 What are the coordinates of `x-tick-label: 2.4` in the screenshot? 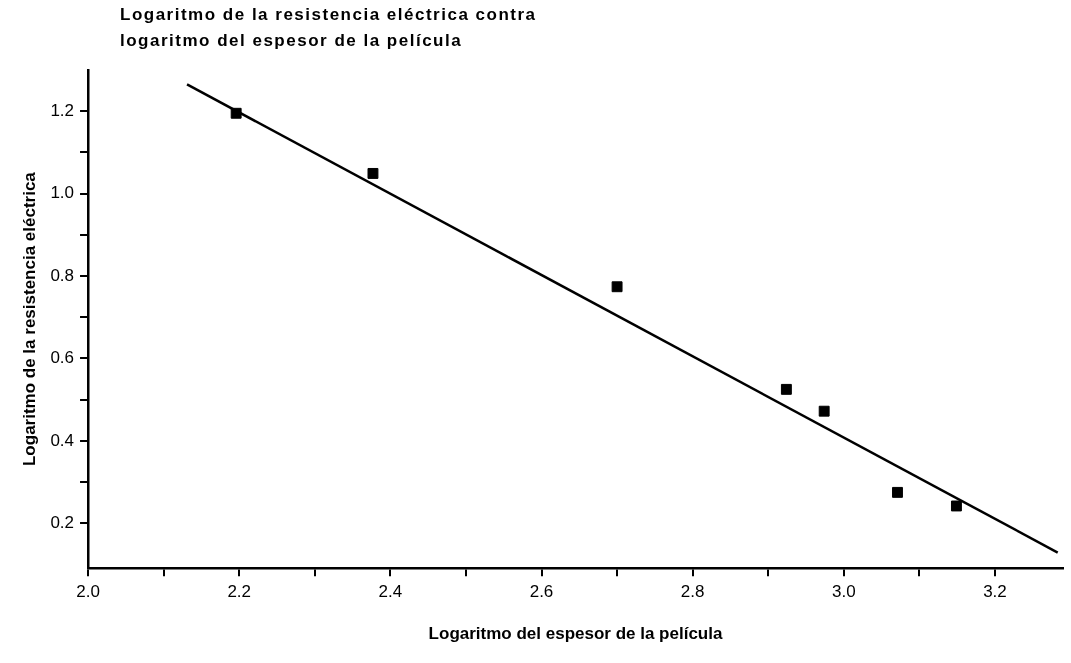 It's located at (390, 592).